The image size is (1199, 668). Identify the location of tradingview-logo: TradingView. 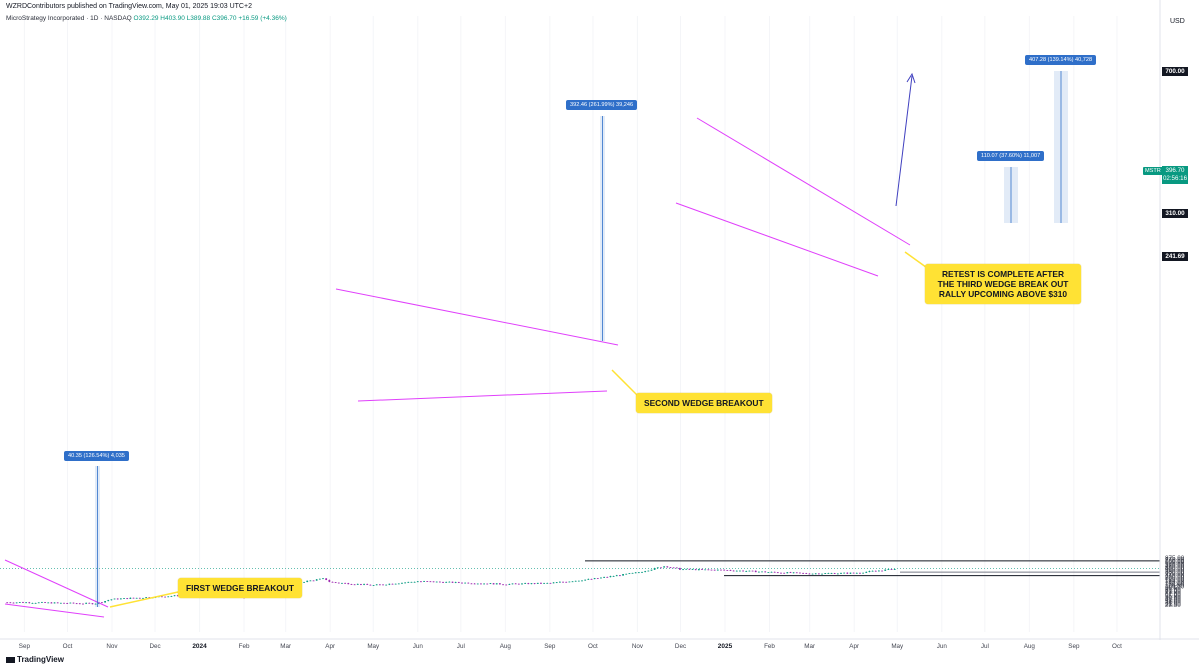
(35, 659).